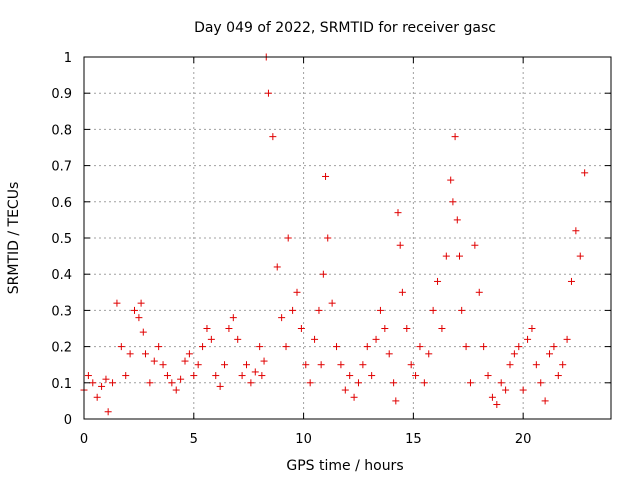 Image resolution: width=640 pixels, height=480 pixels. What do you see at coordinates (61, 239) in the screenshot?
I see `y-tick-label: 0.5` at bounding box center [61, 239].